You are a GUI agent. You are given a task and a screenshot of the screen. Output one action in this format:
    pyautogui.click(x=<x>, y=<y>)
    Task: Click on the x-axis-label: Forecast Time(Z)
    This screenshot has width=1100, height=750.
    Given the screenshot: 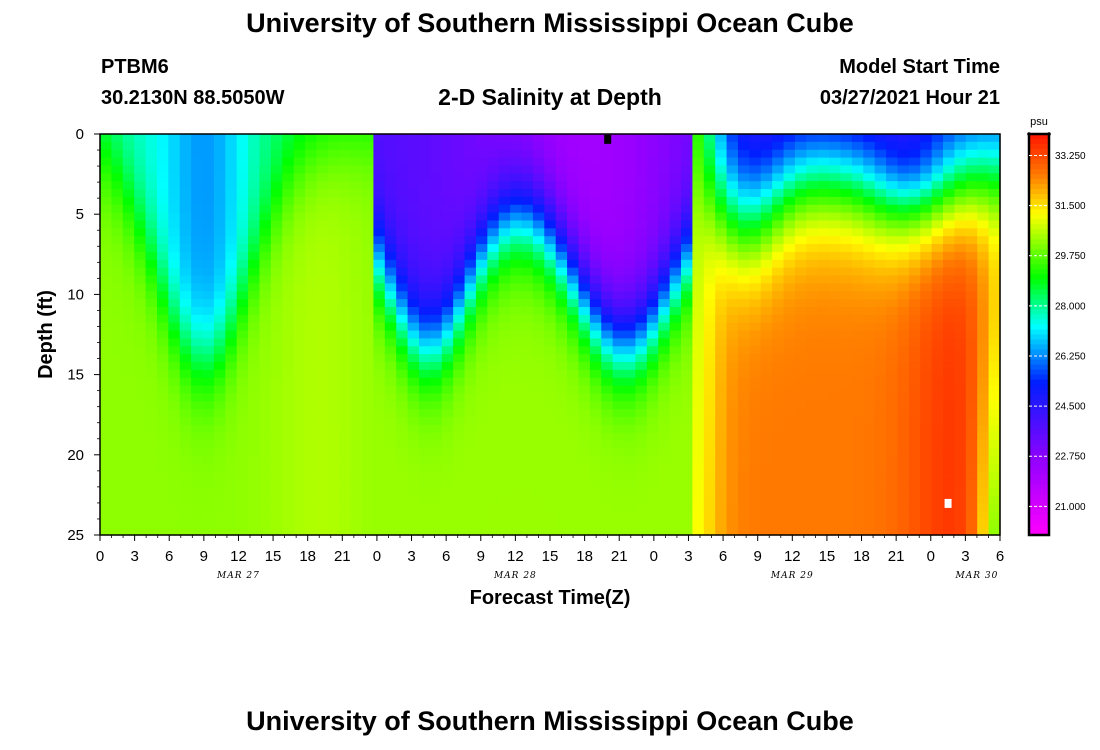 What is the action you would take?
    pyautogui.click(x=550, y=598)
    